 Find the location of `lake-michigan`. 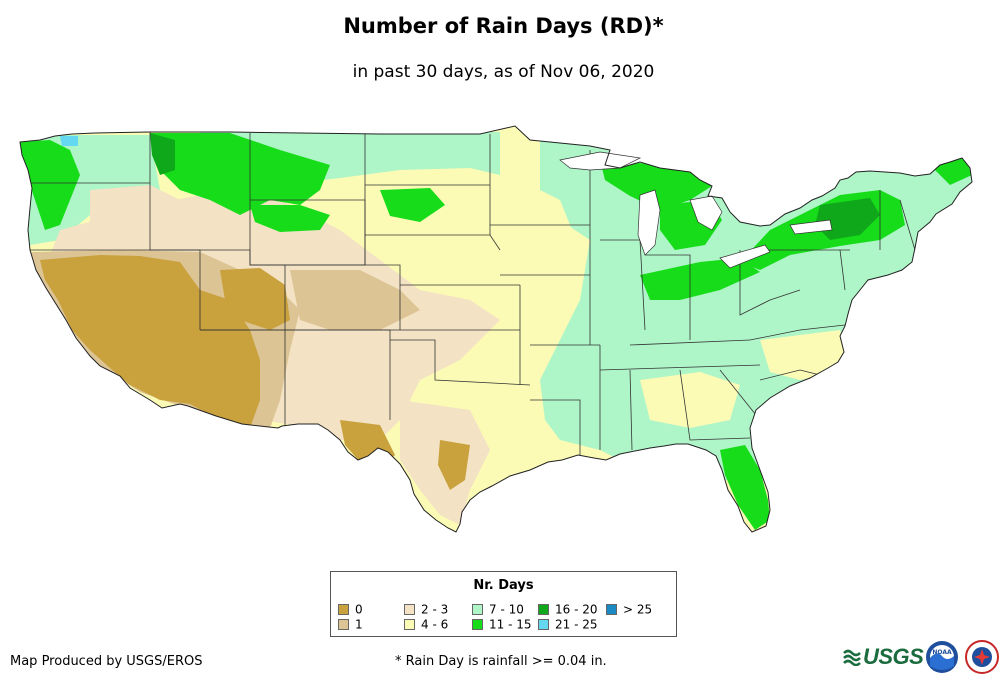

lake-michigan is located at coordinates (649, 222).